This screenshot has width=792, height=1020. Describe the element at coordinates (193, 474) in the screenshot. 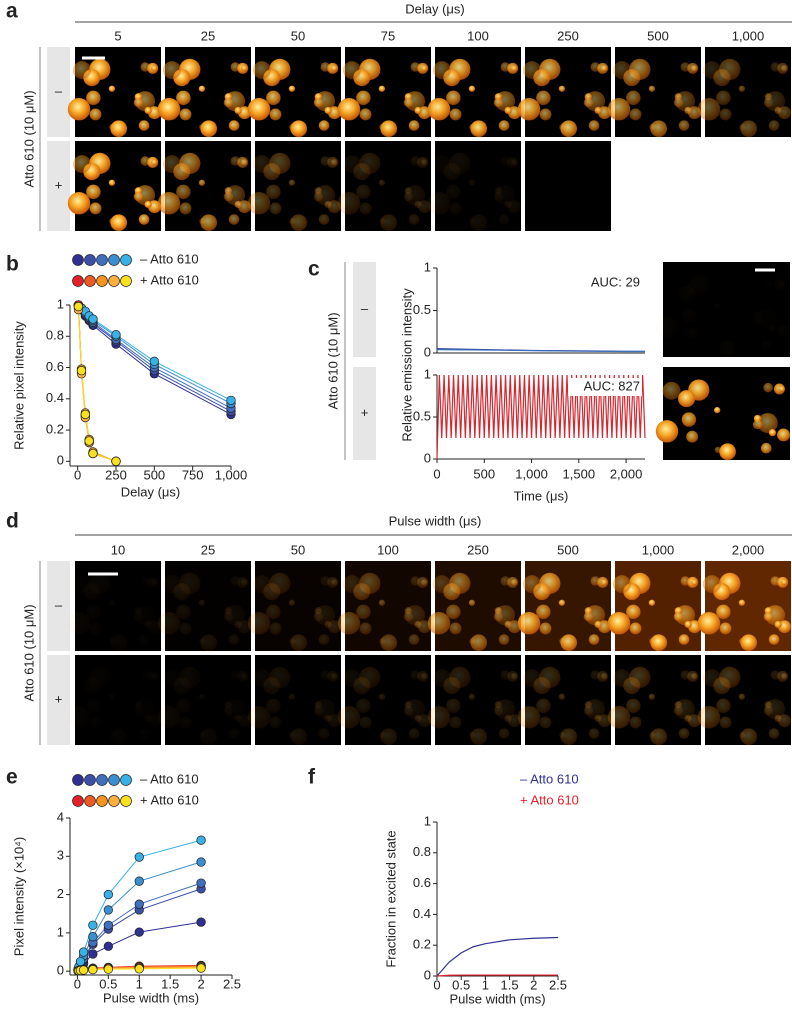

I see `x-tick-label: 750` at that location.